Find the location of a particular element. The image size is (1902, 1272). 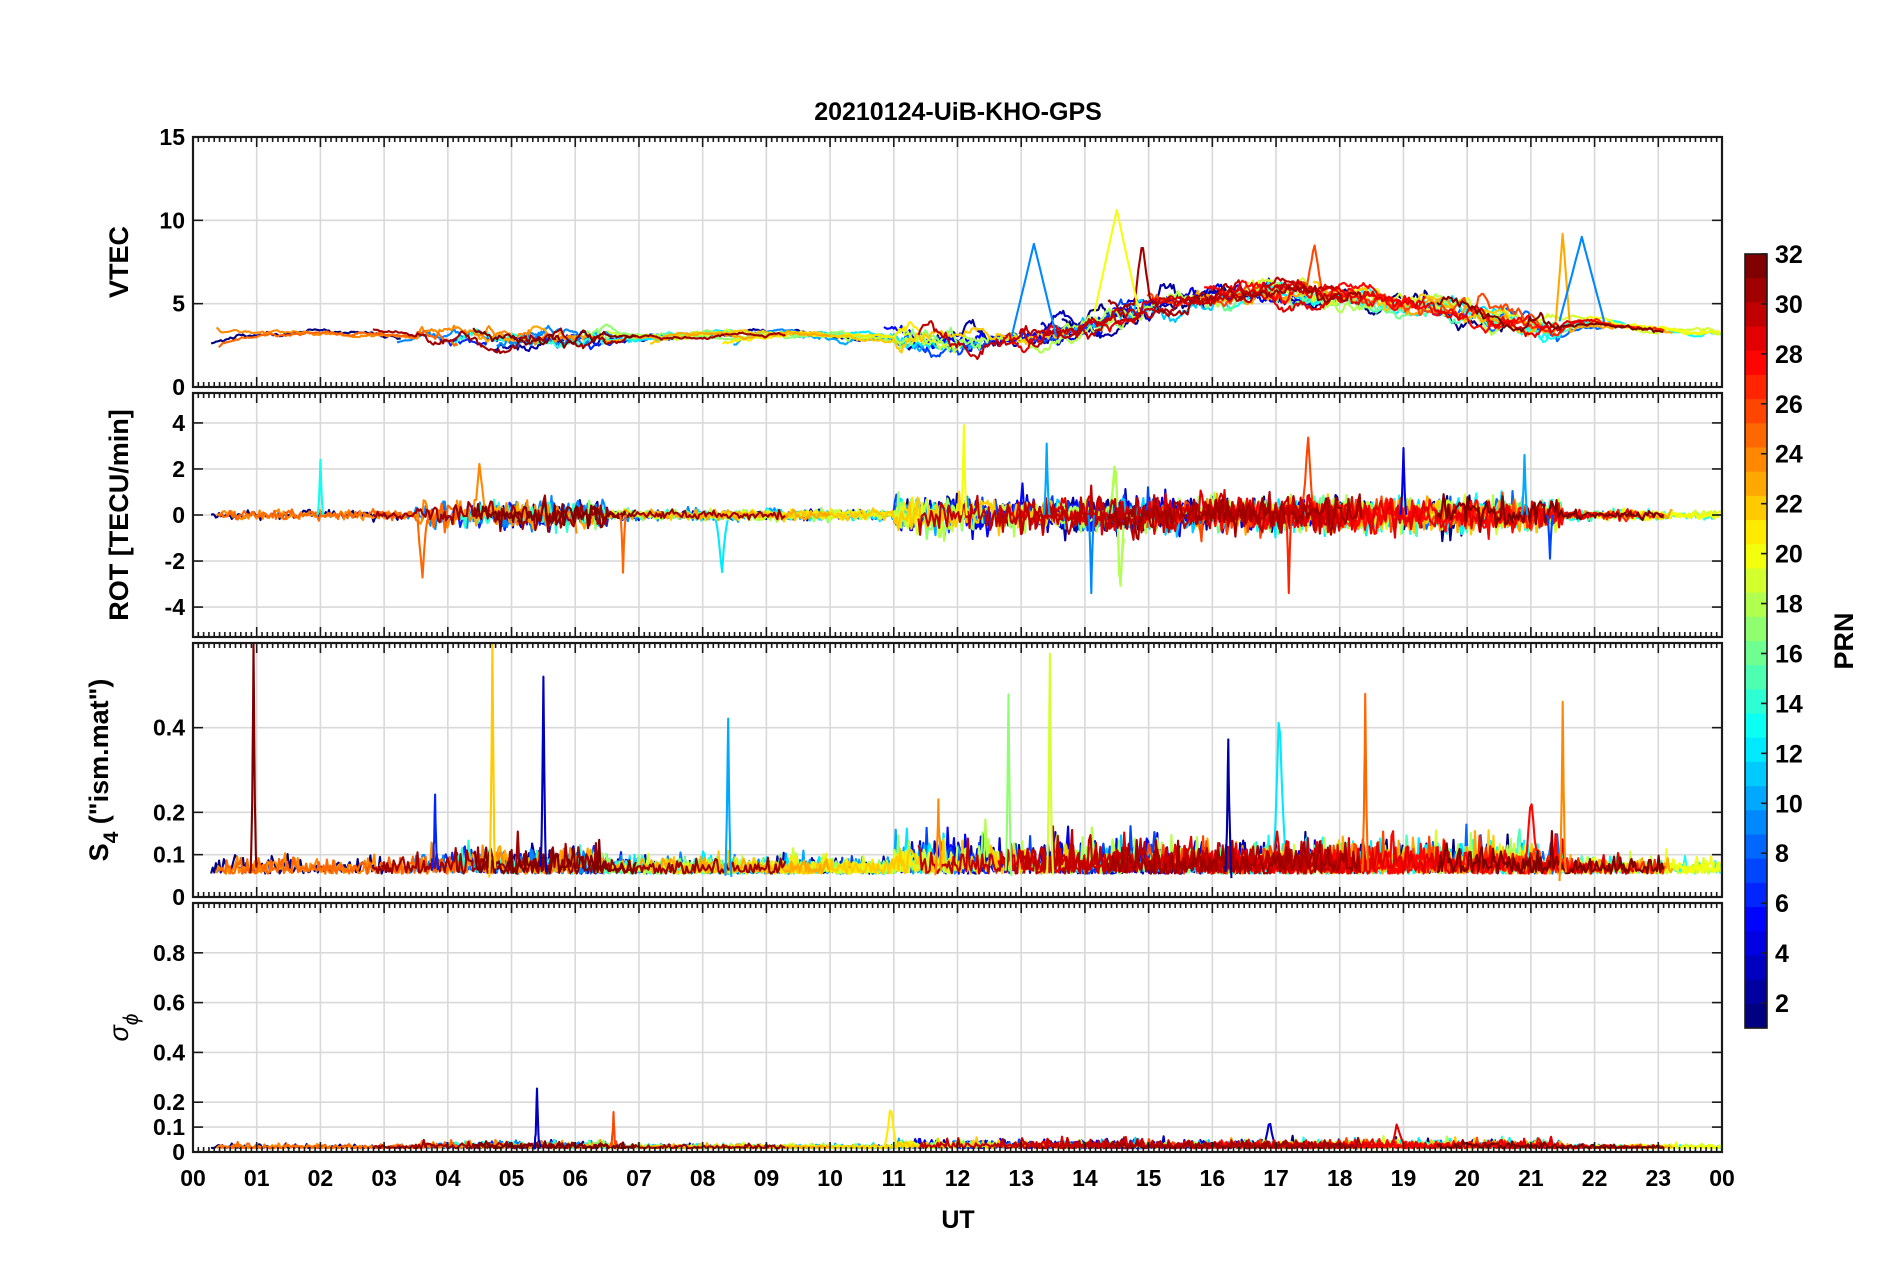

x-tick-label: 01 is located at coordinates (257, 1178).